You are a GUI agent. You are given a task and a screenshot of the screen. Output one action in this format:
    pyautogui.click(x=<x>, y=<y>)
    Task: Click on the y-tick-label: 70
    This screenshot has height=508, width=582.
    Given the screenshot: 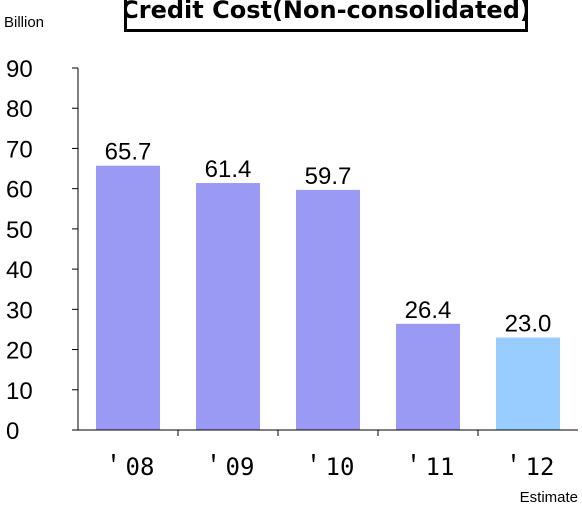 What is the action you would take?
    pyautogui.click(x=19, y=149)
    